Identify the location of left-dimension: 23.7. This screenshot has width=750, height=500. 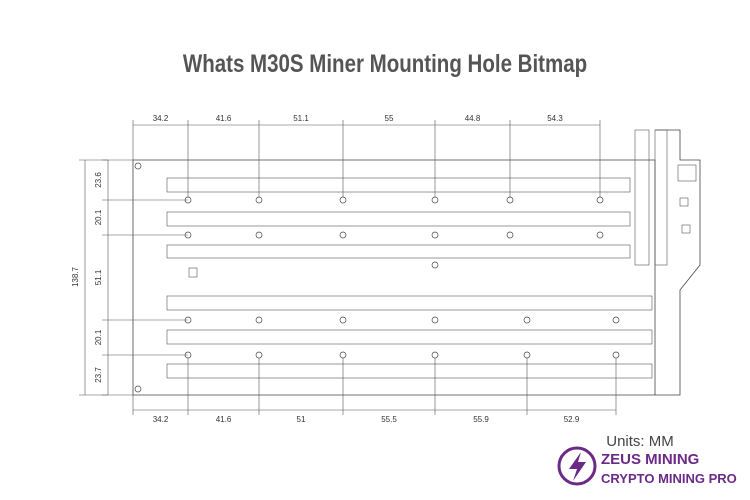
(98, 375).